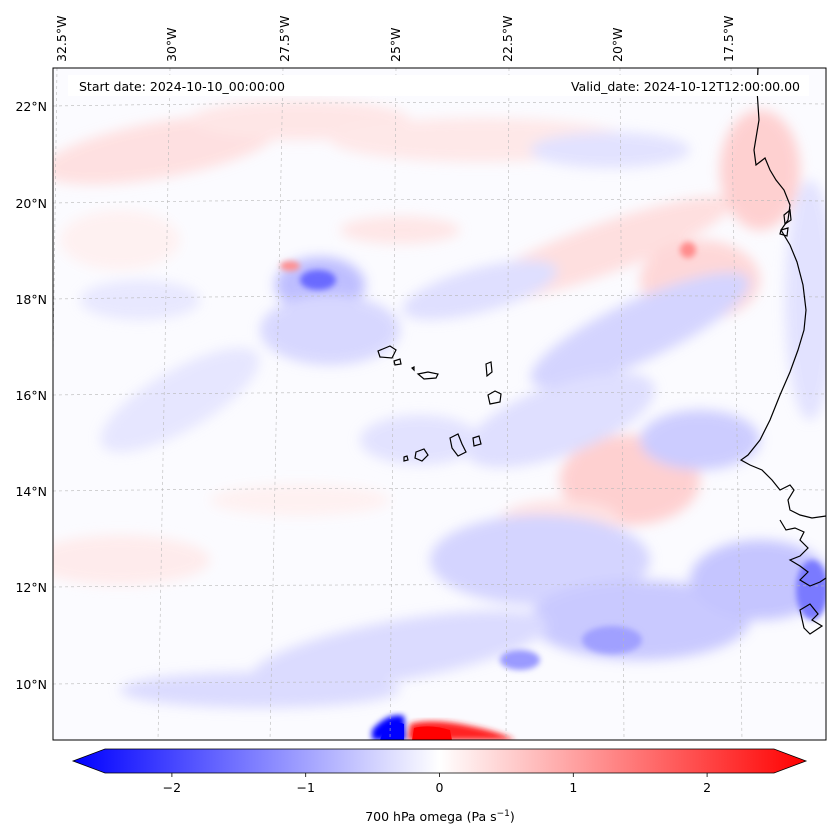  Describe the element at coordinates (440, 816) in the screenshot. I see `colorbar-label: 700 hPa omega (Pa s−1)` at that location.